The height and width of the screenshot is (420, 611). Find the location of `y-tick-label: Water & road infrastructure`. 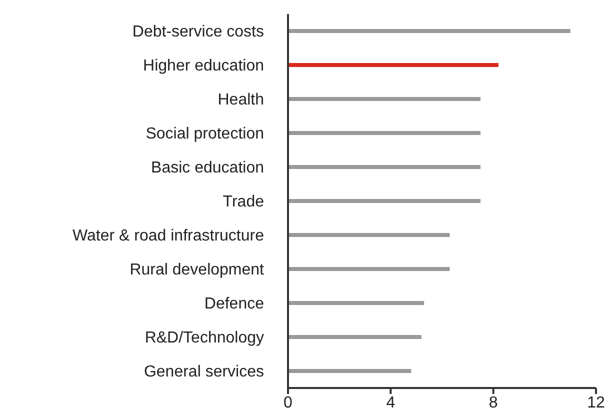

y-tick-label: Water & road infrastructure is located at coordinates (168, 236).